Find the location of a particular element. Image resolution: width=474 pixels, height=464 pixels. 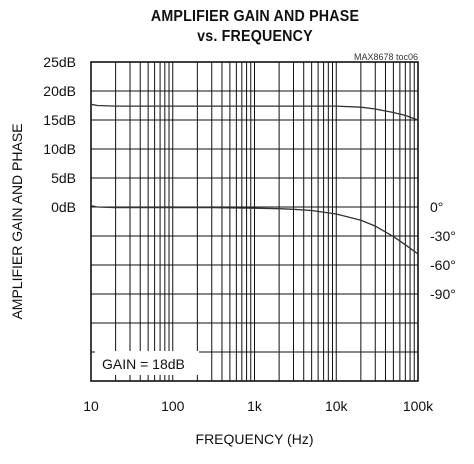

y-tick-label-right: 0° is located at coordinates (436, 207).